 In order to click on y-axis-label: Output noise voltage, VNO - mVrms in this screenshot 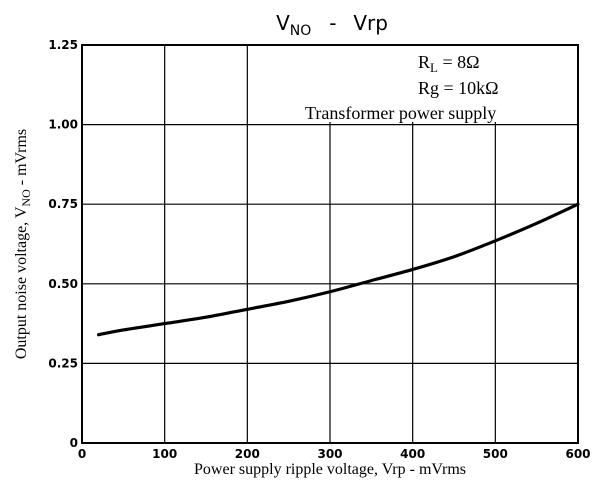, I will do `click(23, 244)`.